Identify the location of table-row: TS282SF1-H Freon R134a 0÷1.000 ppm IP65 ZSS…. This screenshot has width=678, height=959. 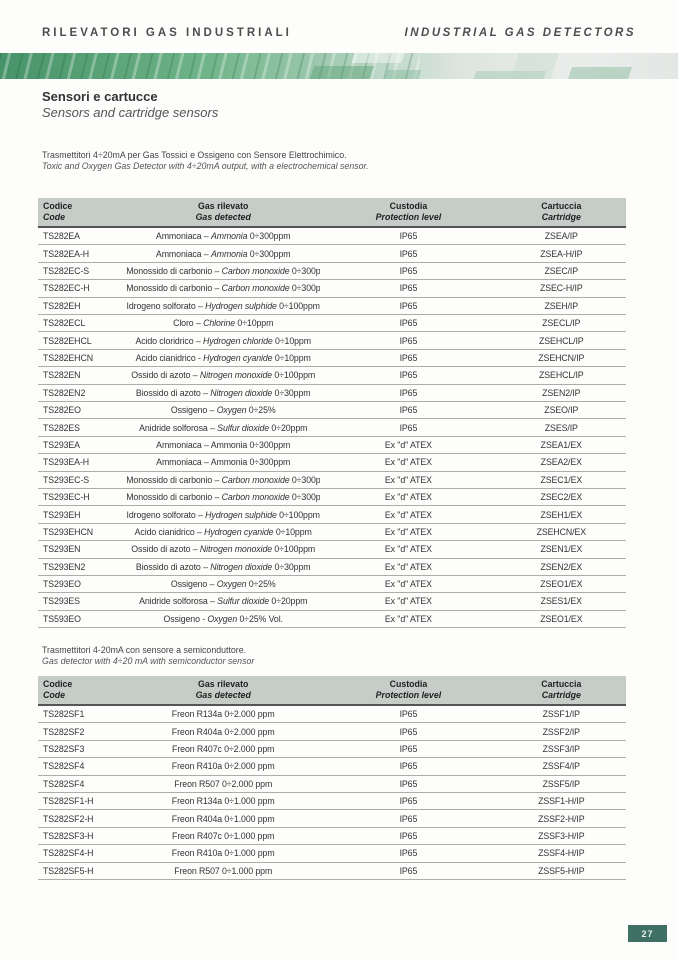
(332, 801).